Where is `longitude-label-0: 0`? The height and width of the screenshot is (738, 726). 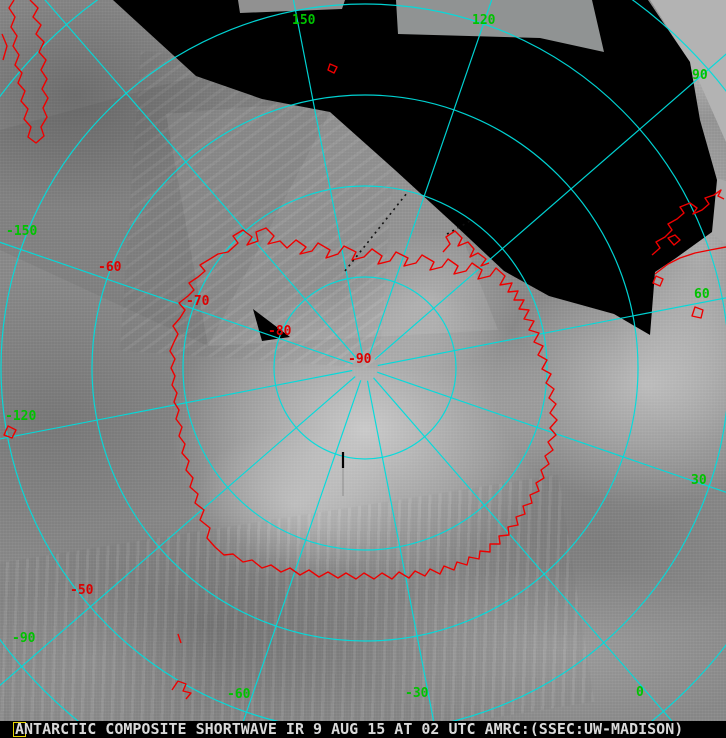
longitude-label-0: 0 is located at coordinates (640, 692).